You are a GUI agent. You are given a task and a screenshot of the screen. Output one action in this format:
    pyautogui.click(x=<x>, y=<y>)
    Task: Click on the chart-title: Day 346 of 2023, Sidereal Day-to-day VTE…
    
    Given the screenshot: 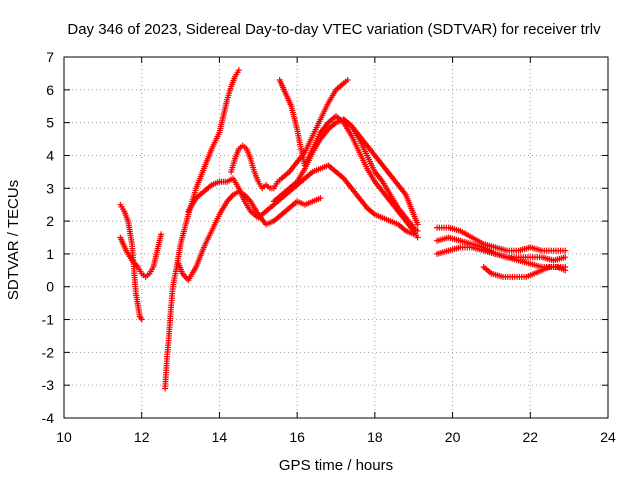 What is the action you would take?
    pyautogui.click(x=334, y=29)
    